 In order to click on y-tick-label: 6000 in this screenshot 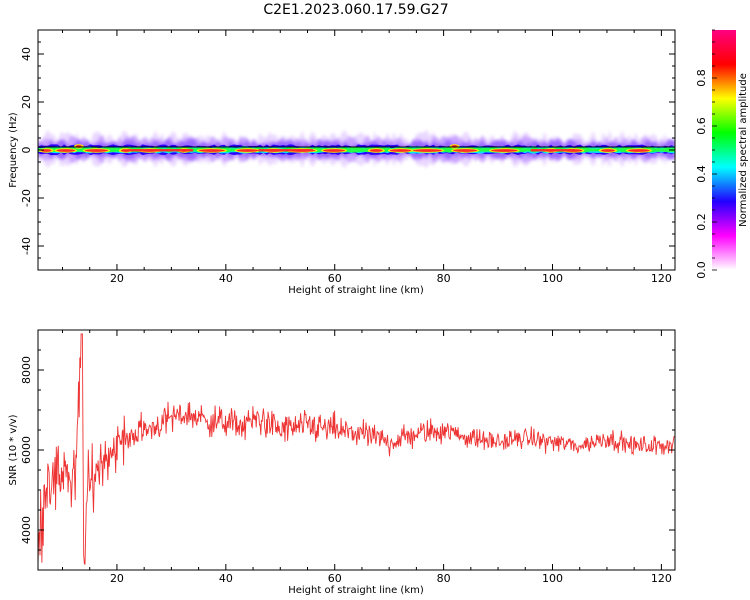, I will do `click(26, 450)`.